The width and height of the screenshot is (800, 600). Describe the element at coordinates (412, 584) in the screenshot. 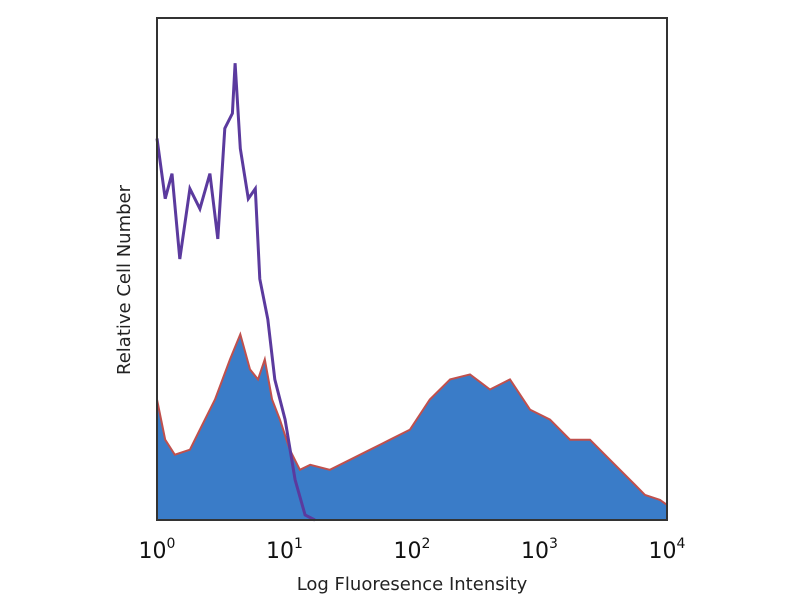

I see `x-axis-label: Log Fluoresence Intensity` at that location.